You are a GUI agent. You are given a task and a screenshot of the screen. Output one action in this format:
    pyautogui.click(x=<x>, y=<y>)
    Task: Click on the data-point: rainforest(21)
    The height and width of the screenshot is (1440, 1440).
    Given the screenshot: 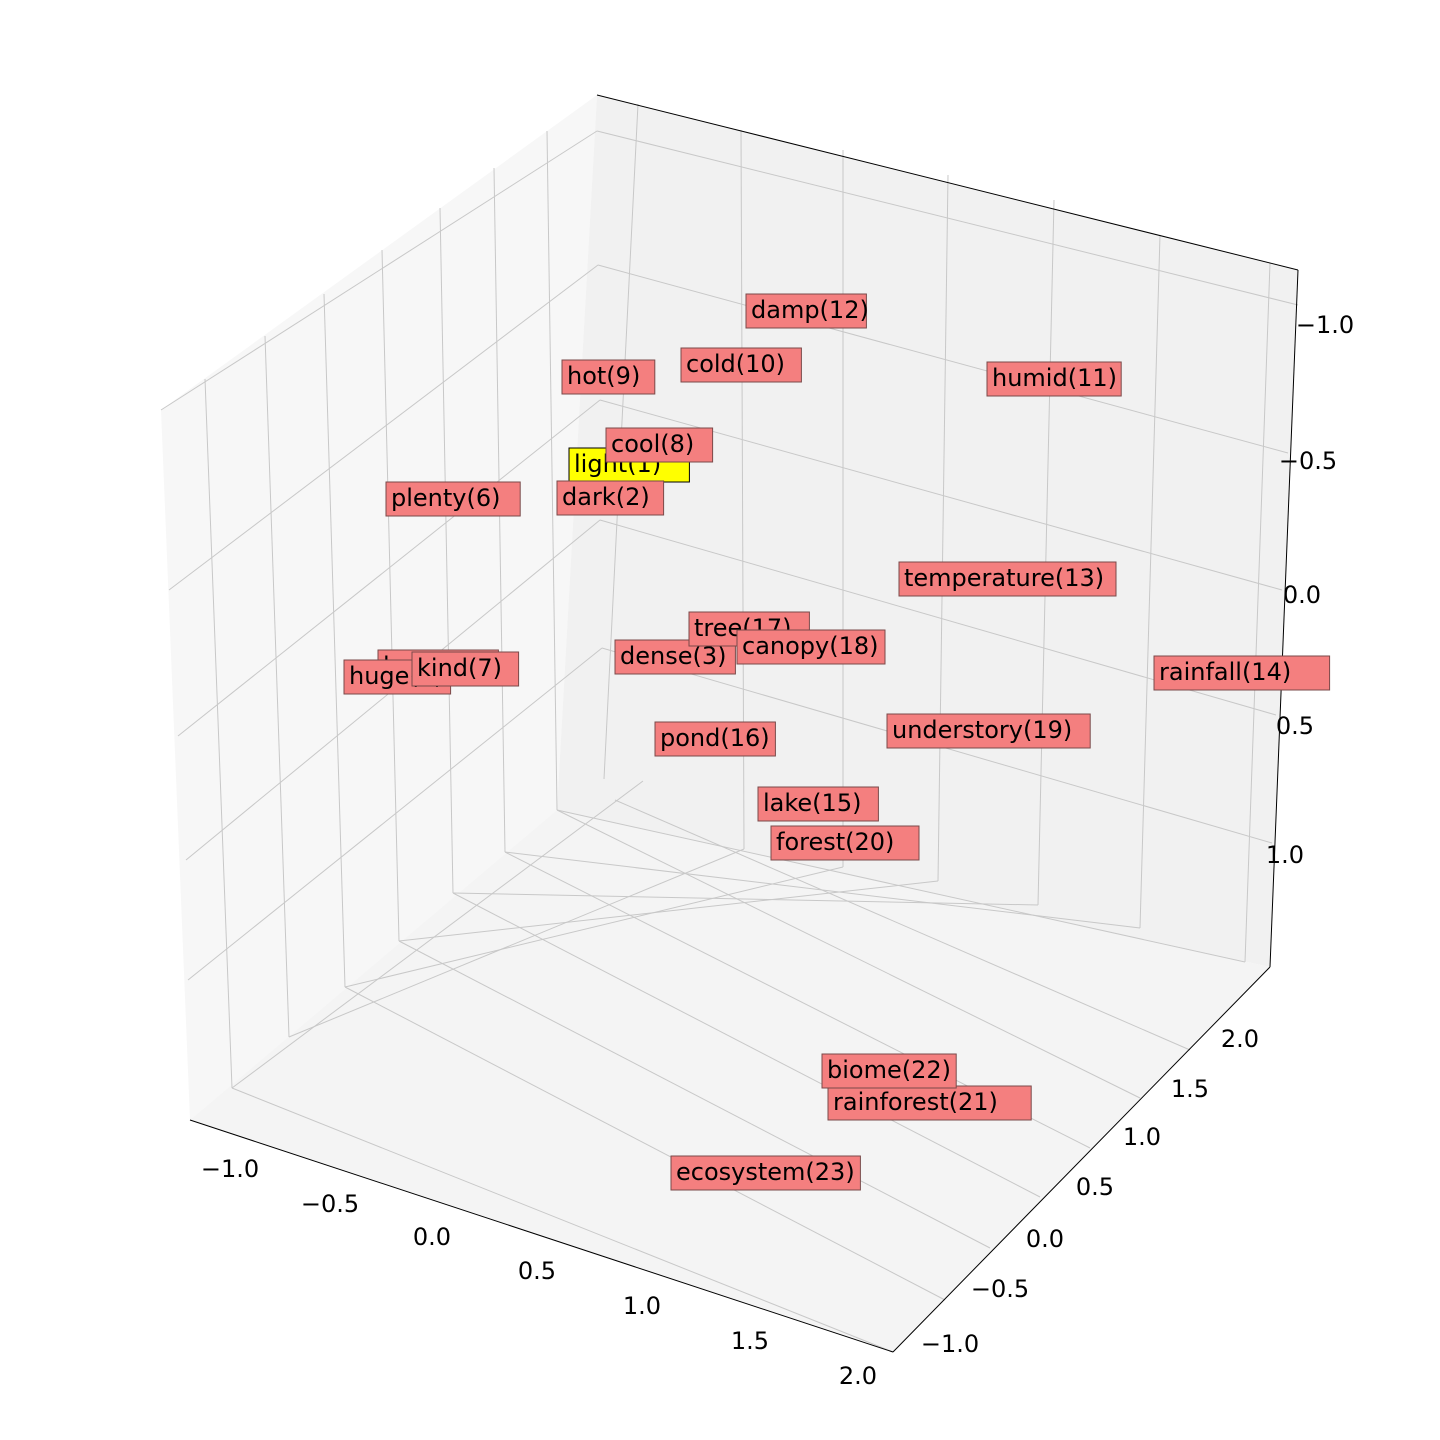 What is the action you would take?
    pyautogui.click(x=929, y=1103)
    